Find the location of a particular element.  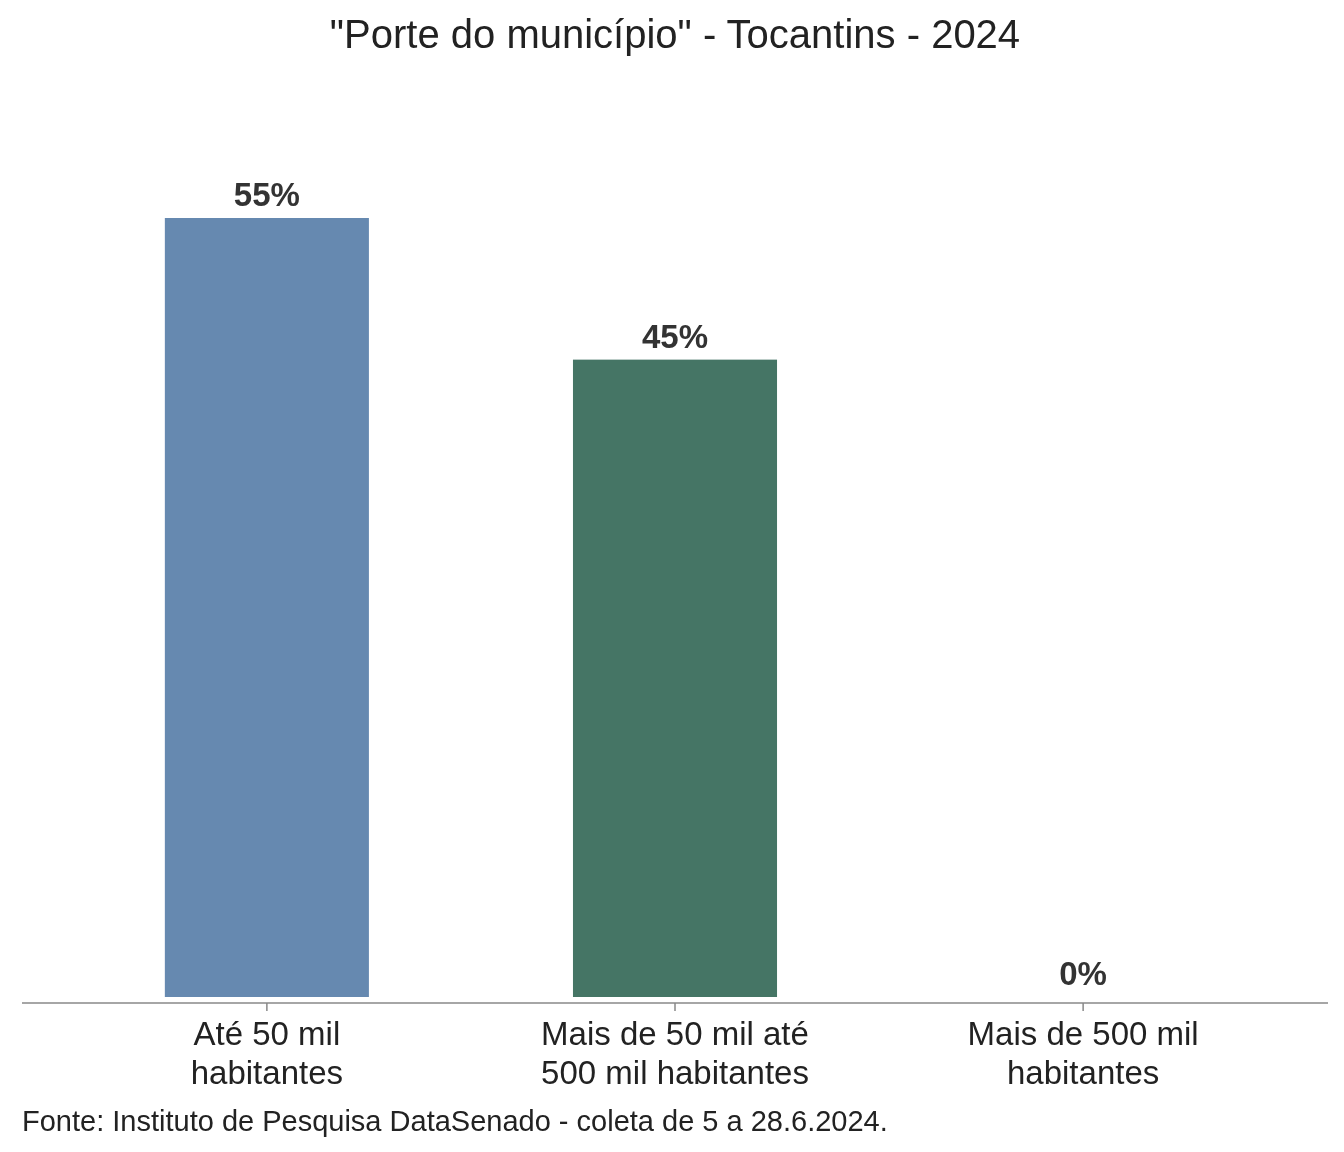

data-label: 0% is located at coordinates (1083, 973).